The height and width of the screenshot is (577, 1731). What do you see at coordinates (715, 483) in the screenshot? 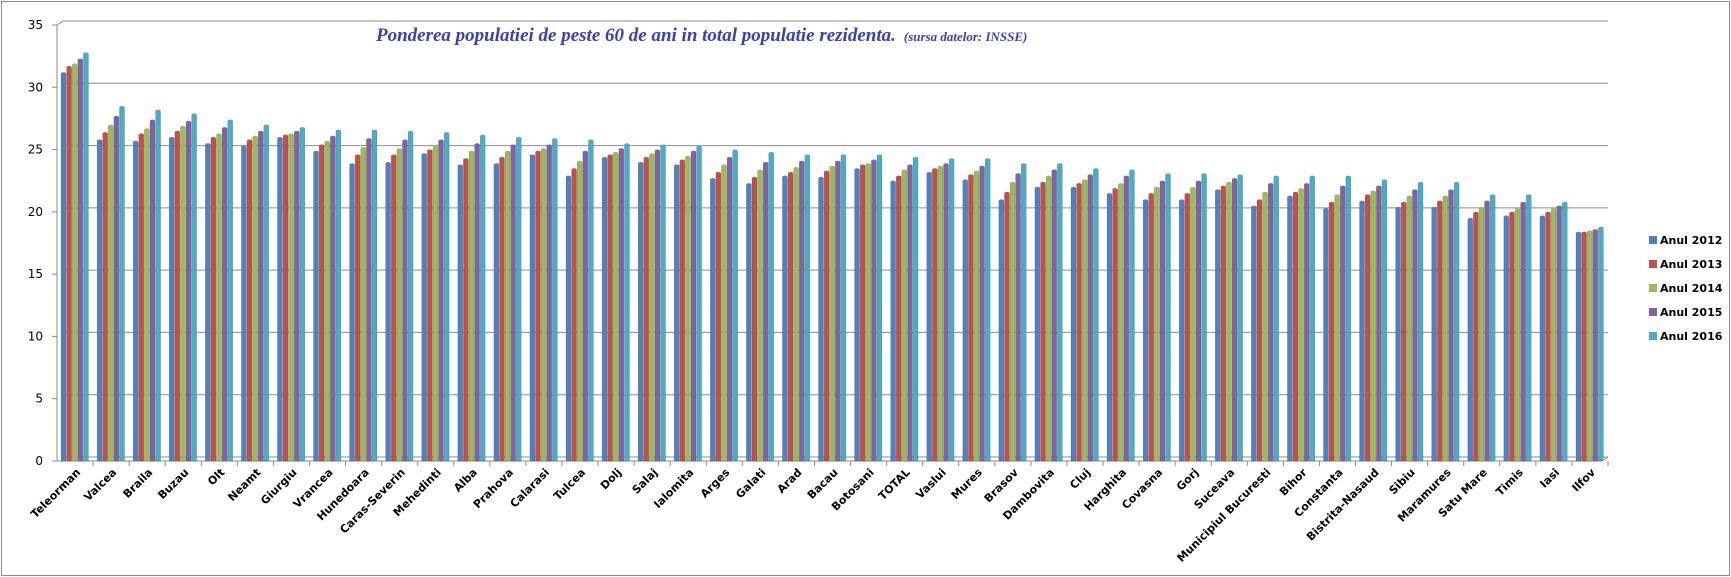
I see `x-tick-label: Arges` at bounding box center [715, 483].